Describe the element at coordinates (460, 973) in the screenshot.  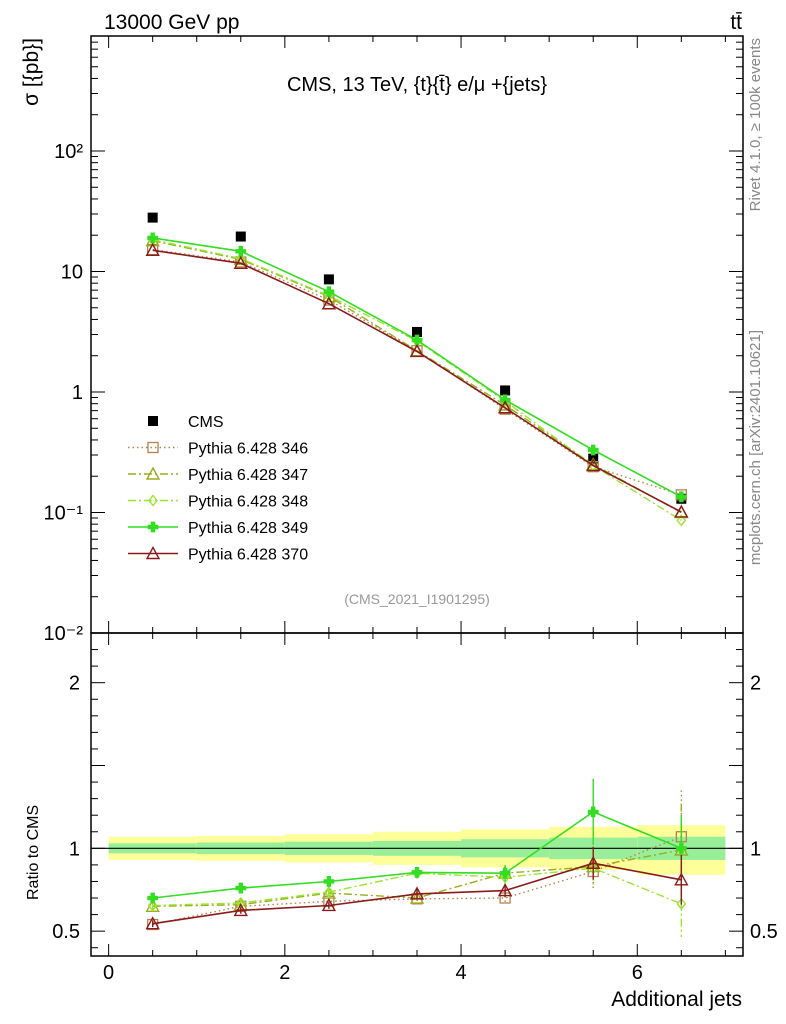
I see `x-tick-label: 4` at that location.